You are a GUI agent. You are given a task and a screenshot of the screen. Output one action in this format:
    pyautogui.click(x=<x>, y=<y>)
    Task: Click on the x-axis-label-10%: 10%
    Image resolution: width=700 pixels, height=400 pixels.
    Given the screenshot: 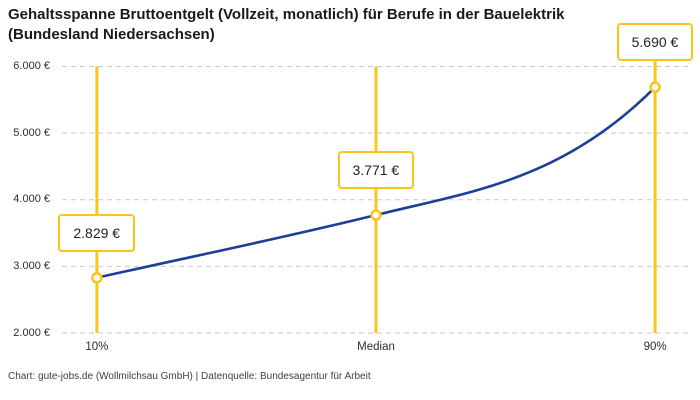 What is the action you would take?
    pyautogui.click(x=97, y=347)
    